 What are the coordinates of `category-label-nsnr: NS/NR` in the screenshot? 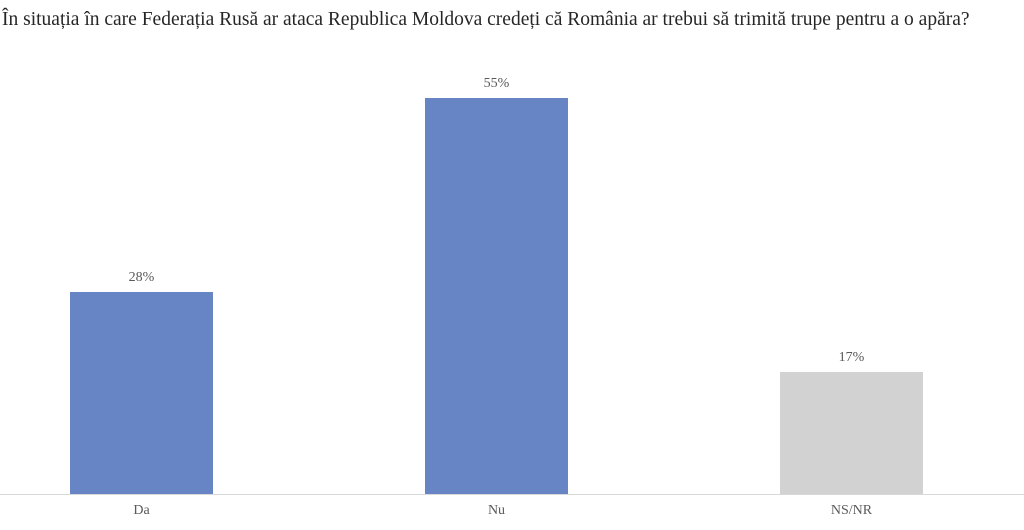 It's located at (851, 510).